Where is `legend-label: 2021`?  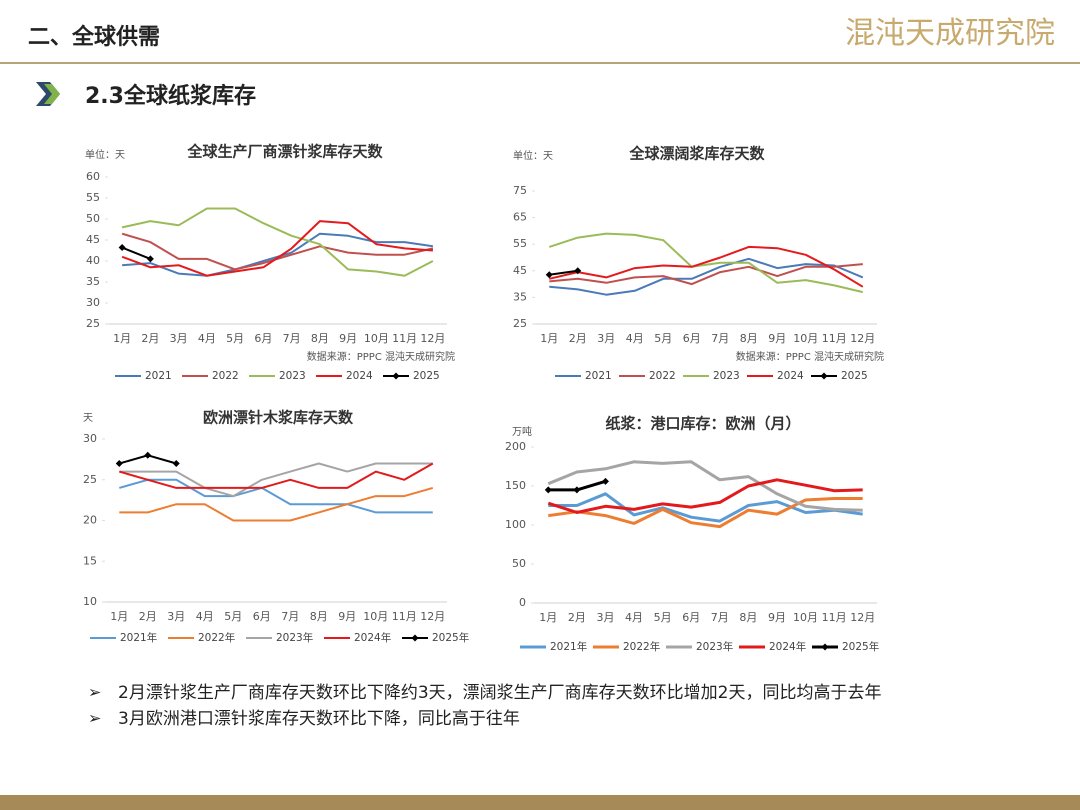 legend-label: 2021 is located at coordinates (158, 376).